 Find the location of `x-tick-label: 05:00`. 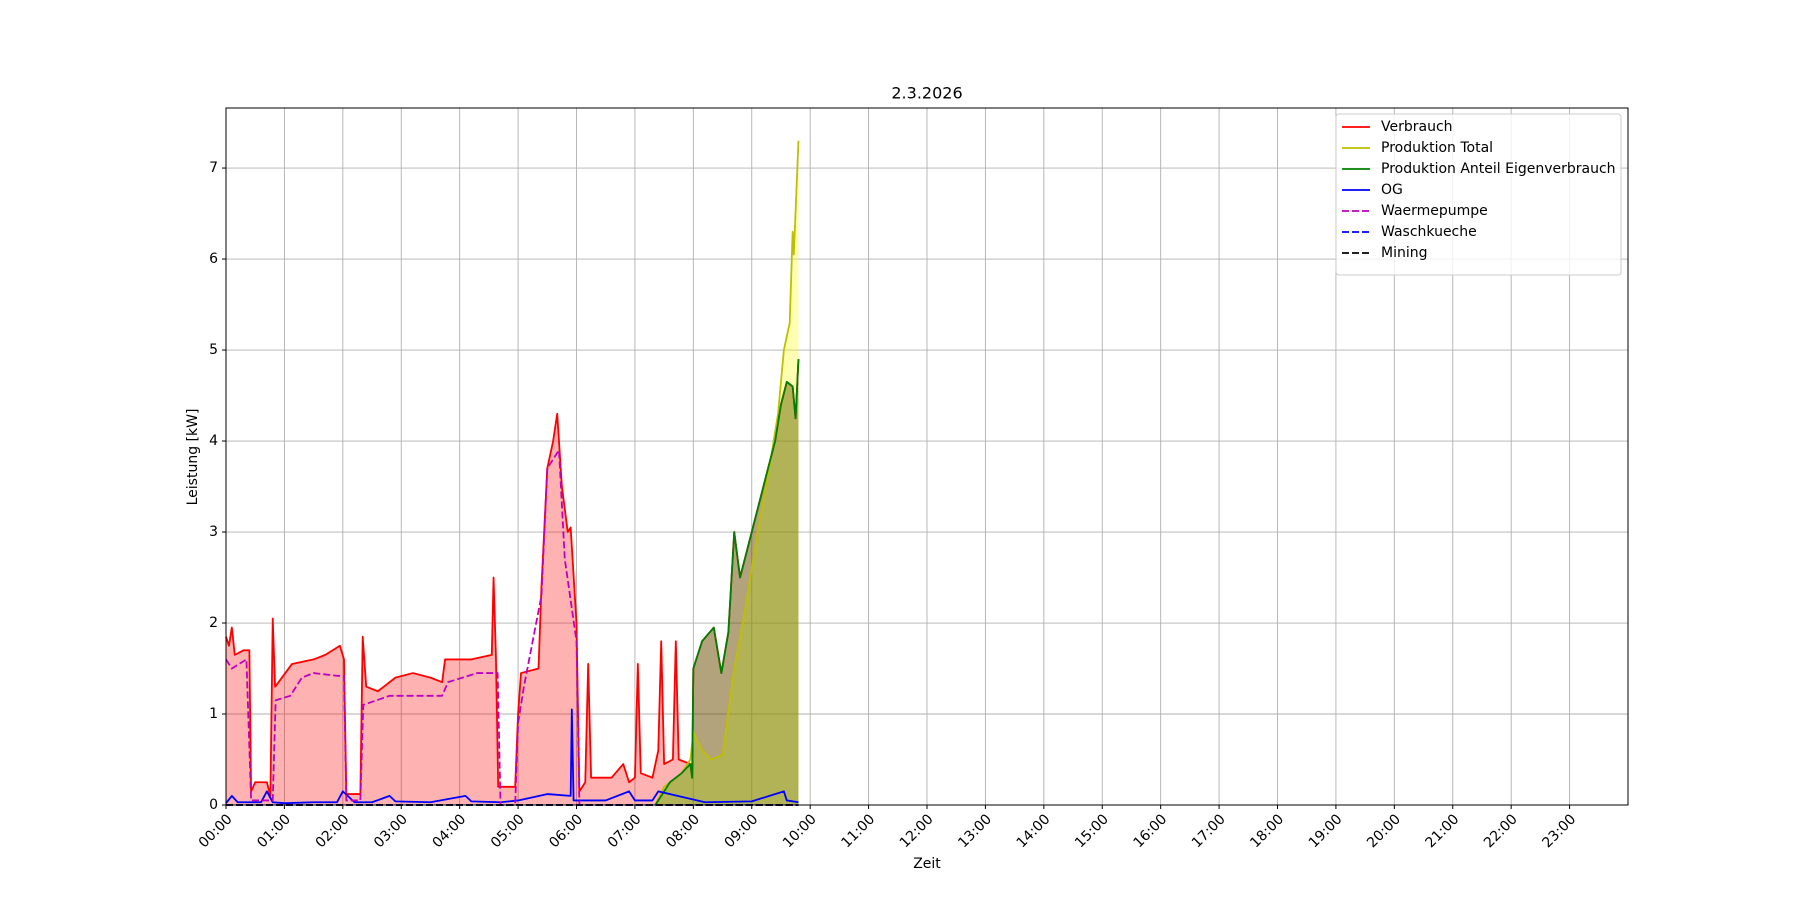

x-tick-label: 05:00 is located at coordinates (508, 831).